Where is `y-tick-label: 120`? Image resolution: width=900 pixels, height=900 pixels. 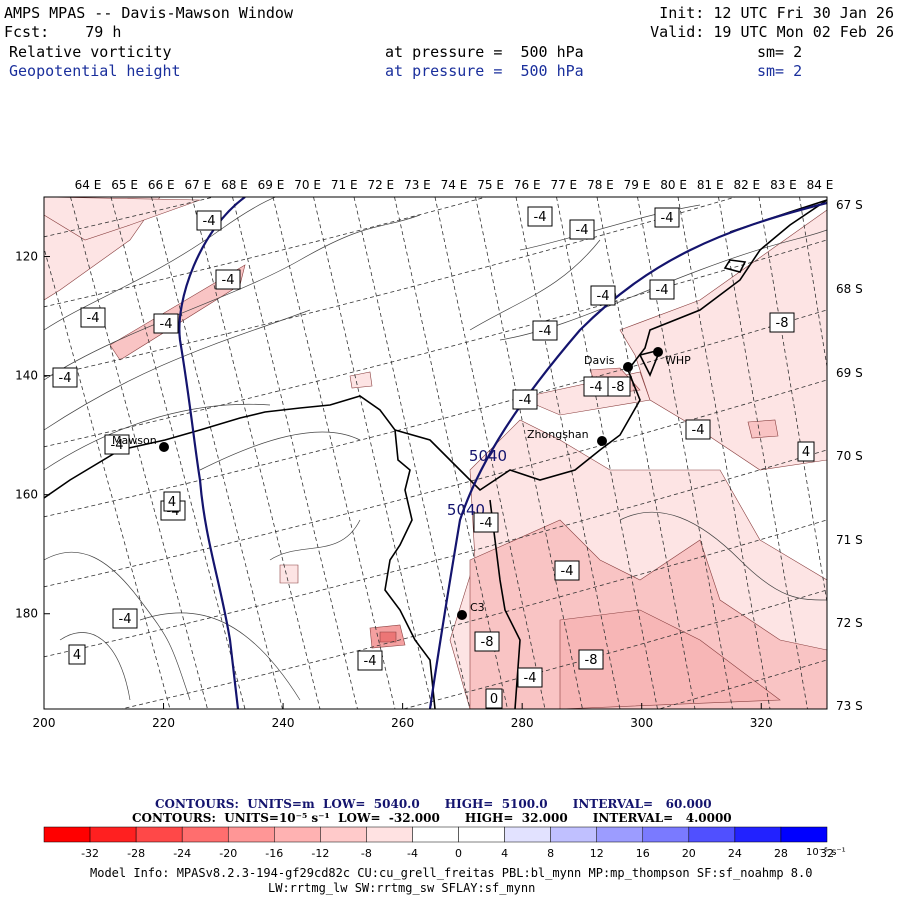
y-tick-label: 120 is located at coordinates (26, 257).